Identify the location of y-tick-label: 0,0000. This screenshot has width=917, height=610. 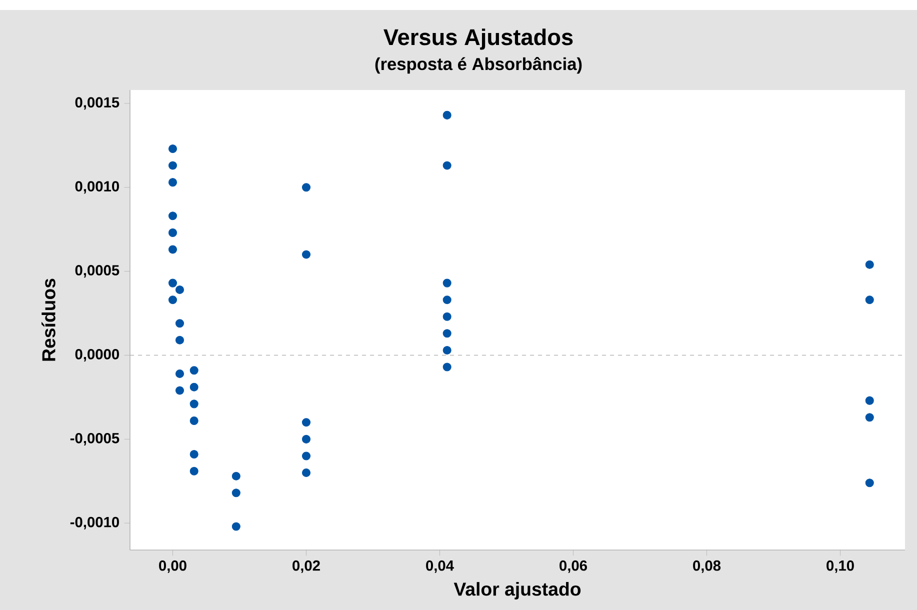
(97, 355).